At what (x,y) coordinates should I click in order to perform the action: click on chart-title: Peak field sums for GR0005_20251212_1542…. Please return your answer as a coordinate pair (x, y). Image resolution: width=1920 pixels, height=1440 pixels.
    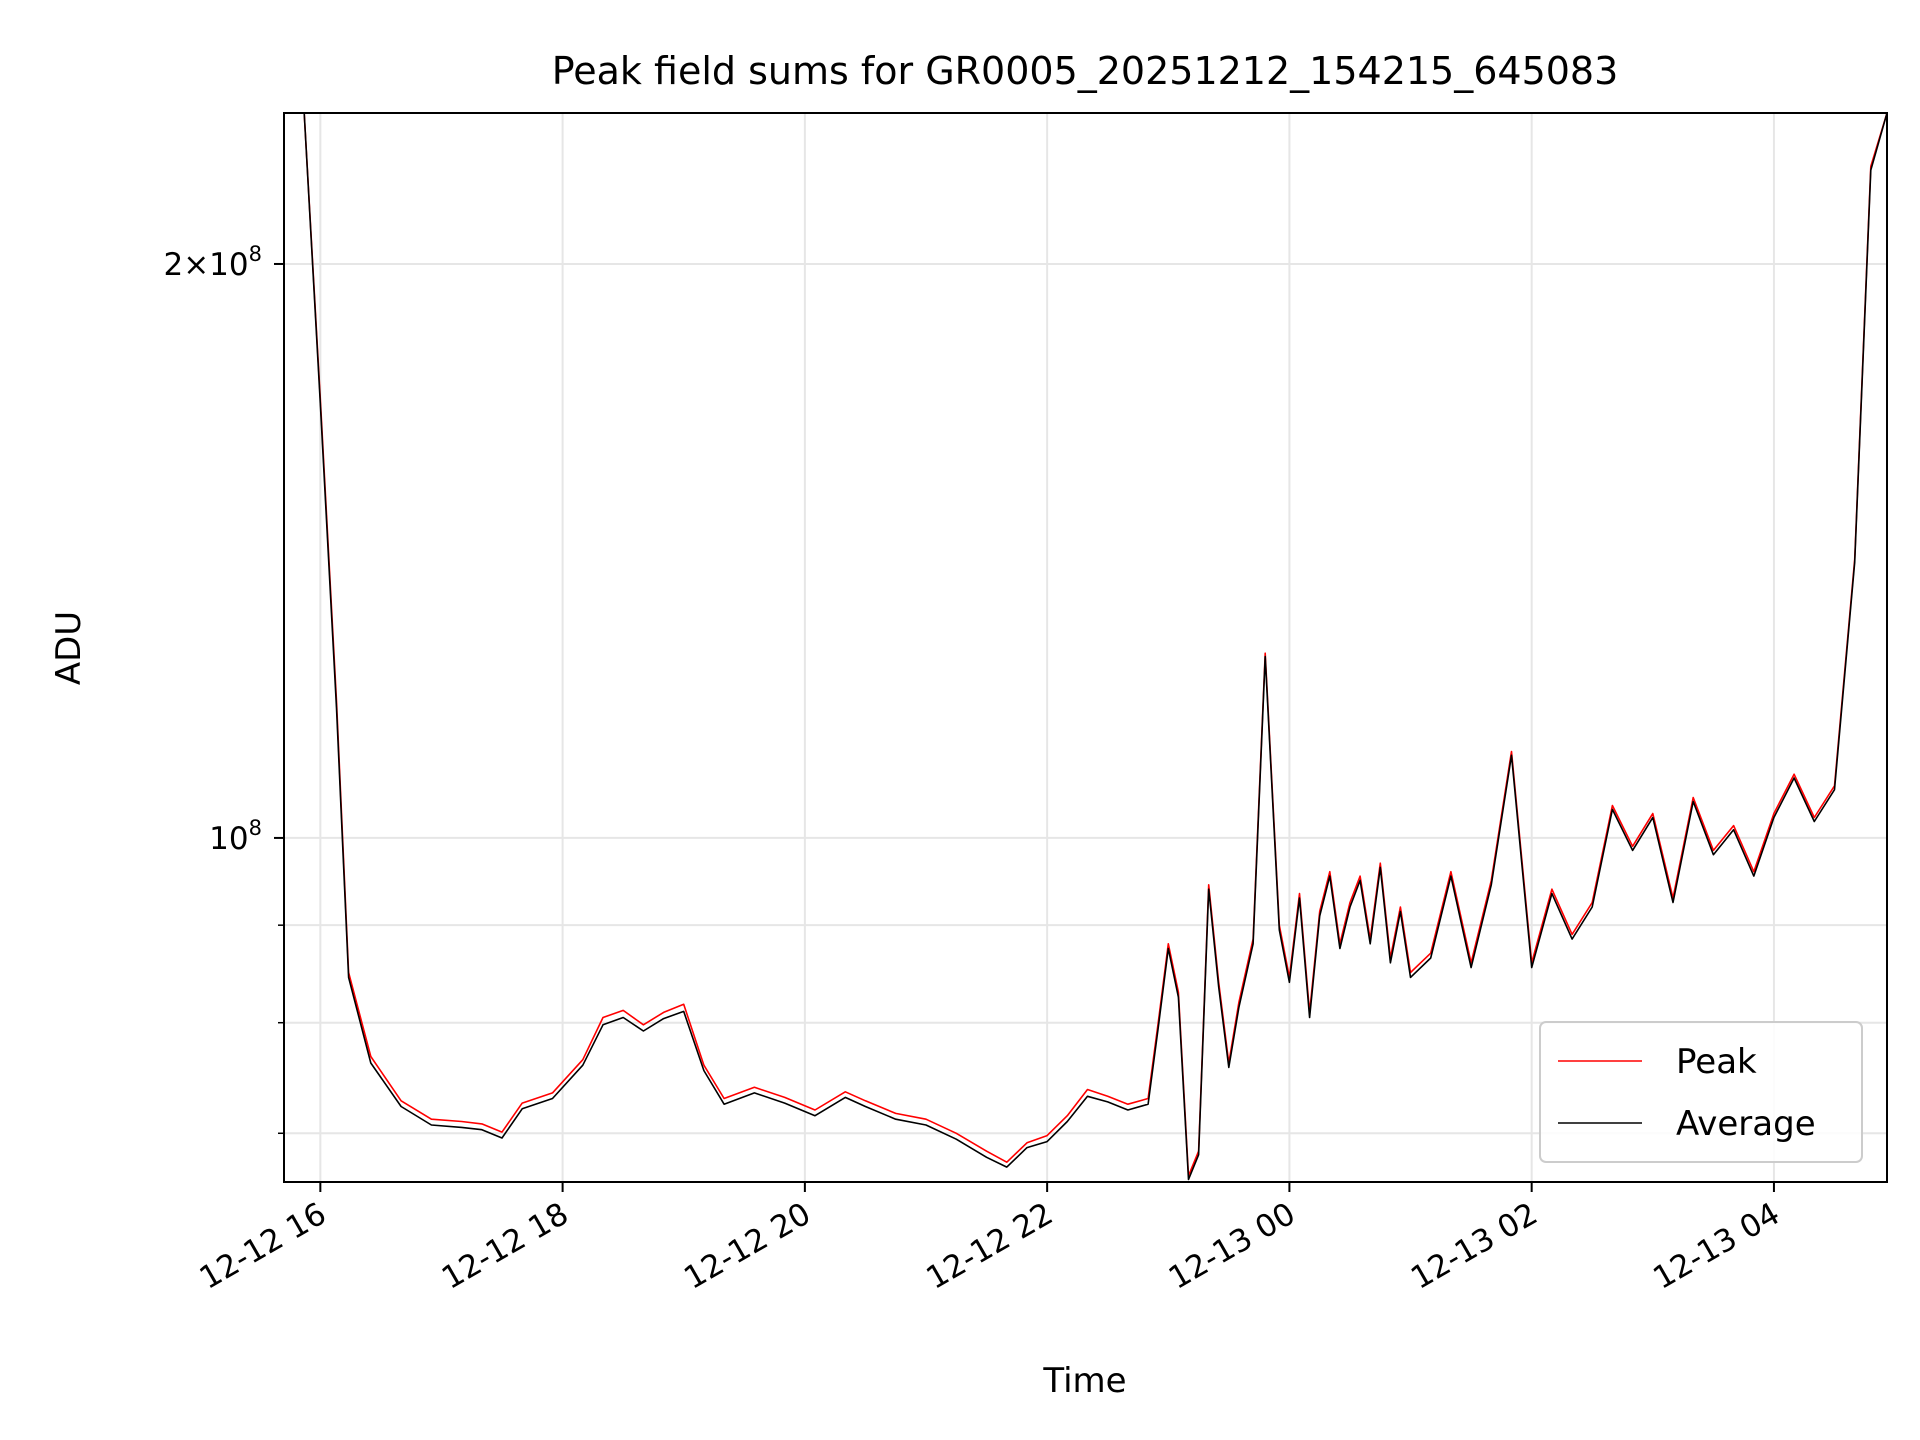
    Looking at the image, I should click on (1085, 71).